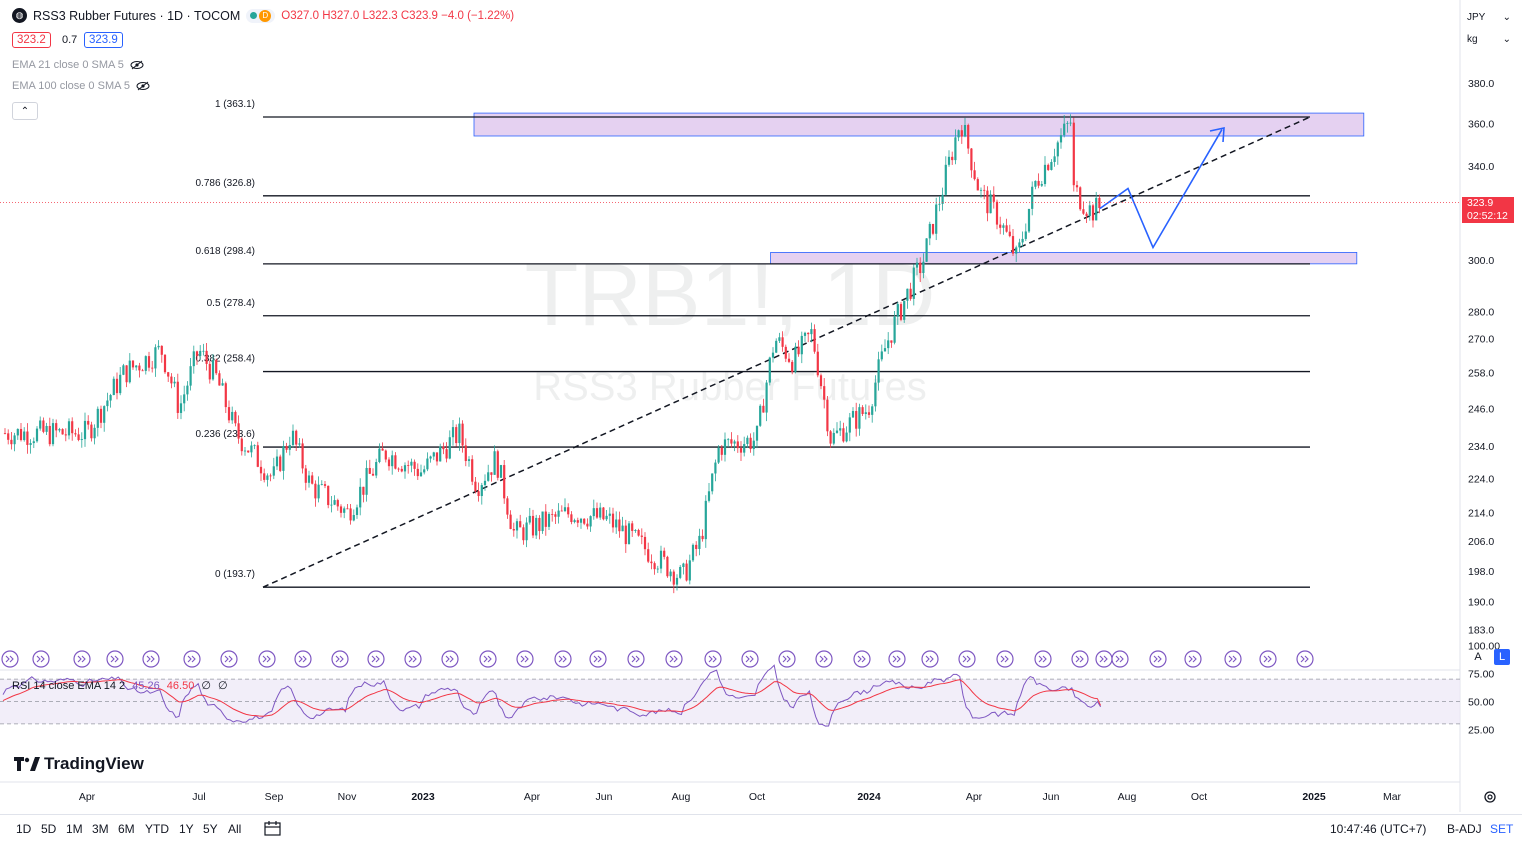  Describe the element at coordinates (103, 40) in the screenshot. I see `ask-price-button: 323.9` at that location.